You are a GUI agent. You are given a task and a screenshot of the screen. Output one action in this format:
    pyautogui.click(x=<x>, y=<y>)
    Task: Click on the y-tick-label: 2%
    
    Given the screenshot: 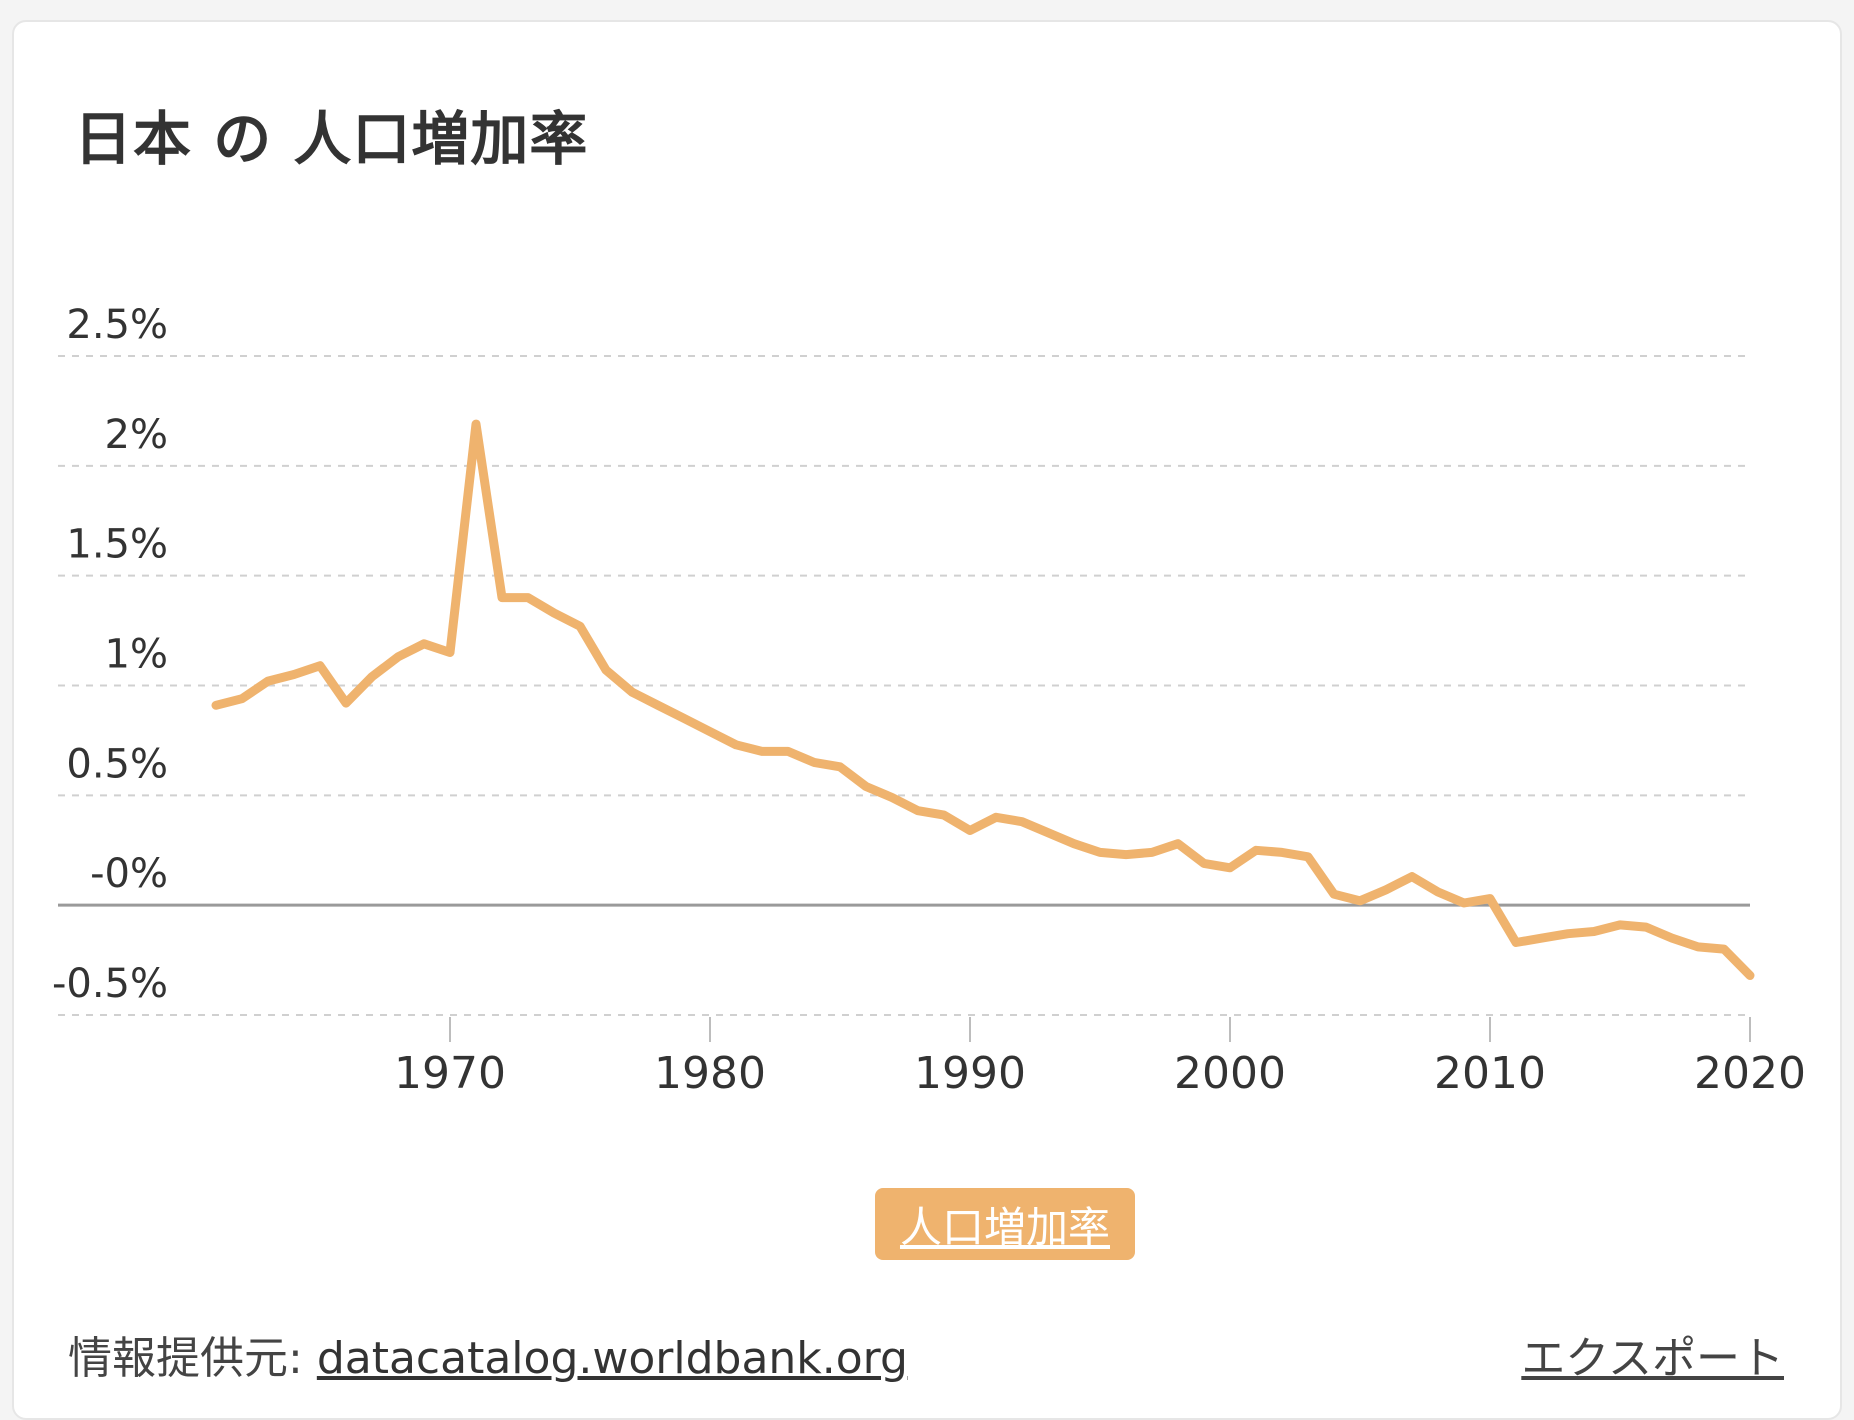 What is the action you would take?
    pyautogui.click(x=136, y=435)
    